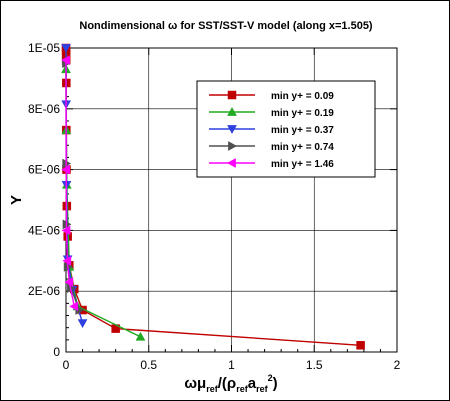  What do you see at coordinates (302, 96) in the screenshot?
I see `legend-label: min y+ = 0.09` at bounding box center [302, 96].